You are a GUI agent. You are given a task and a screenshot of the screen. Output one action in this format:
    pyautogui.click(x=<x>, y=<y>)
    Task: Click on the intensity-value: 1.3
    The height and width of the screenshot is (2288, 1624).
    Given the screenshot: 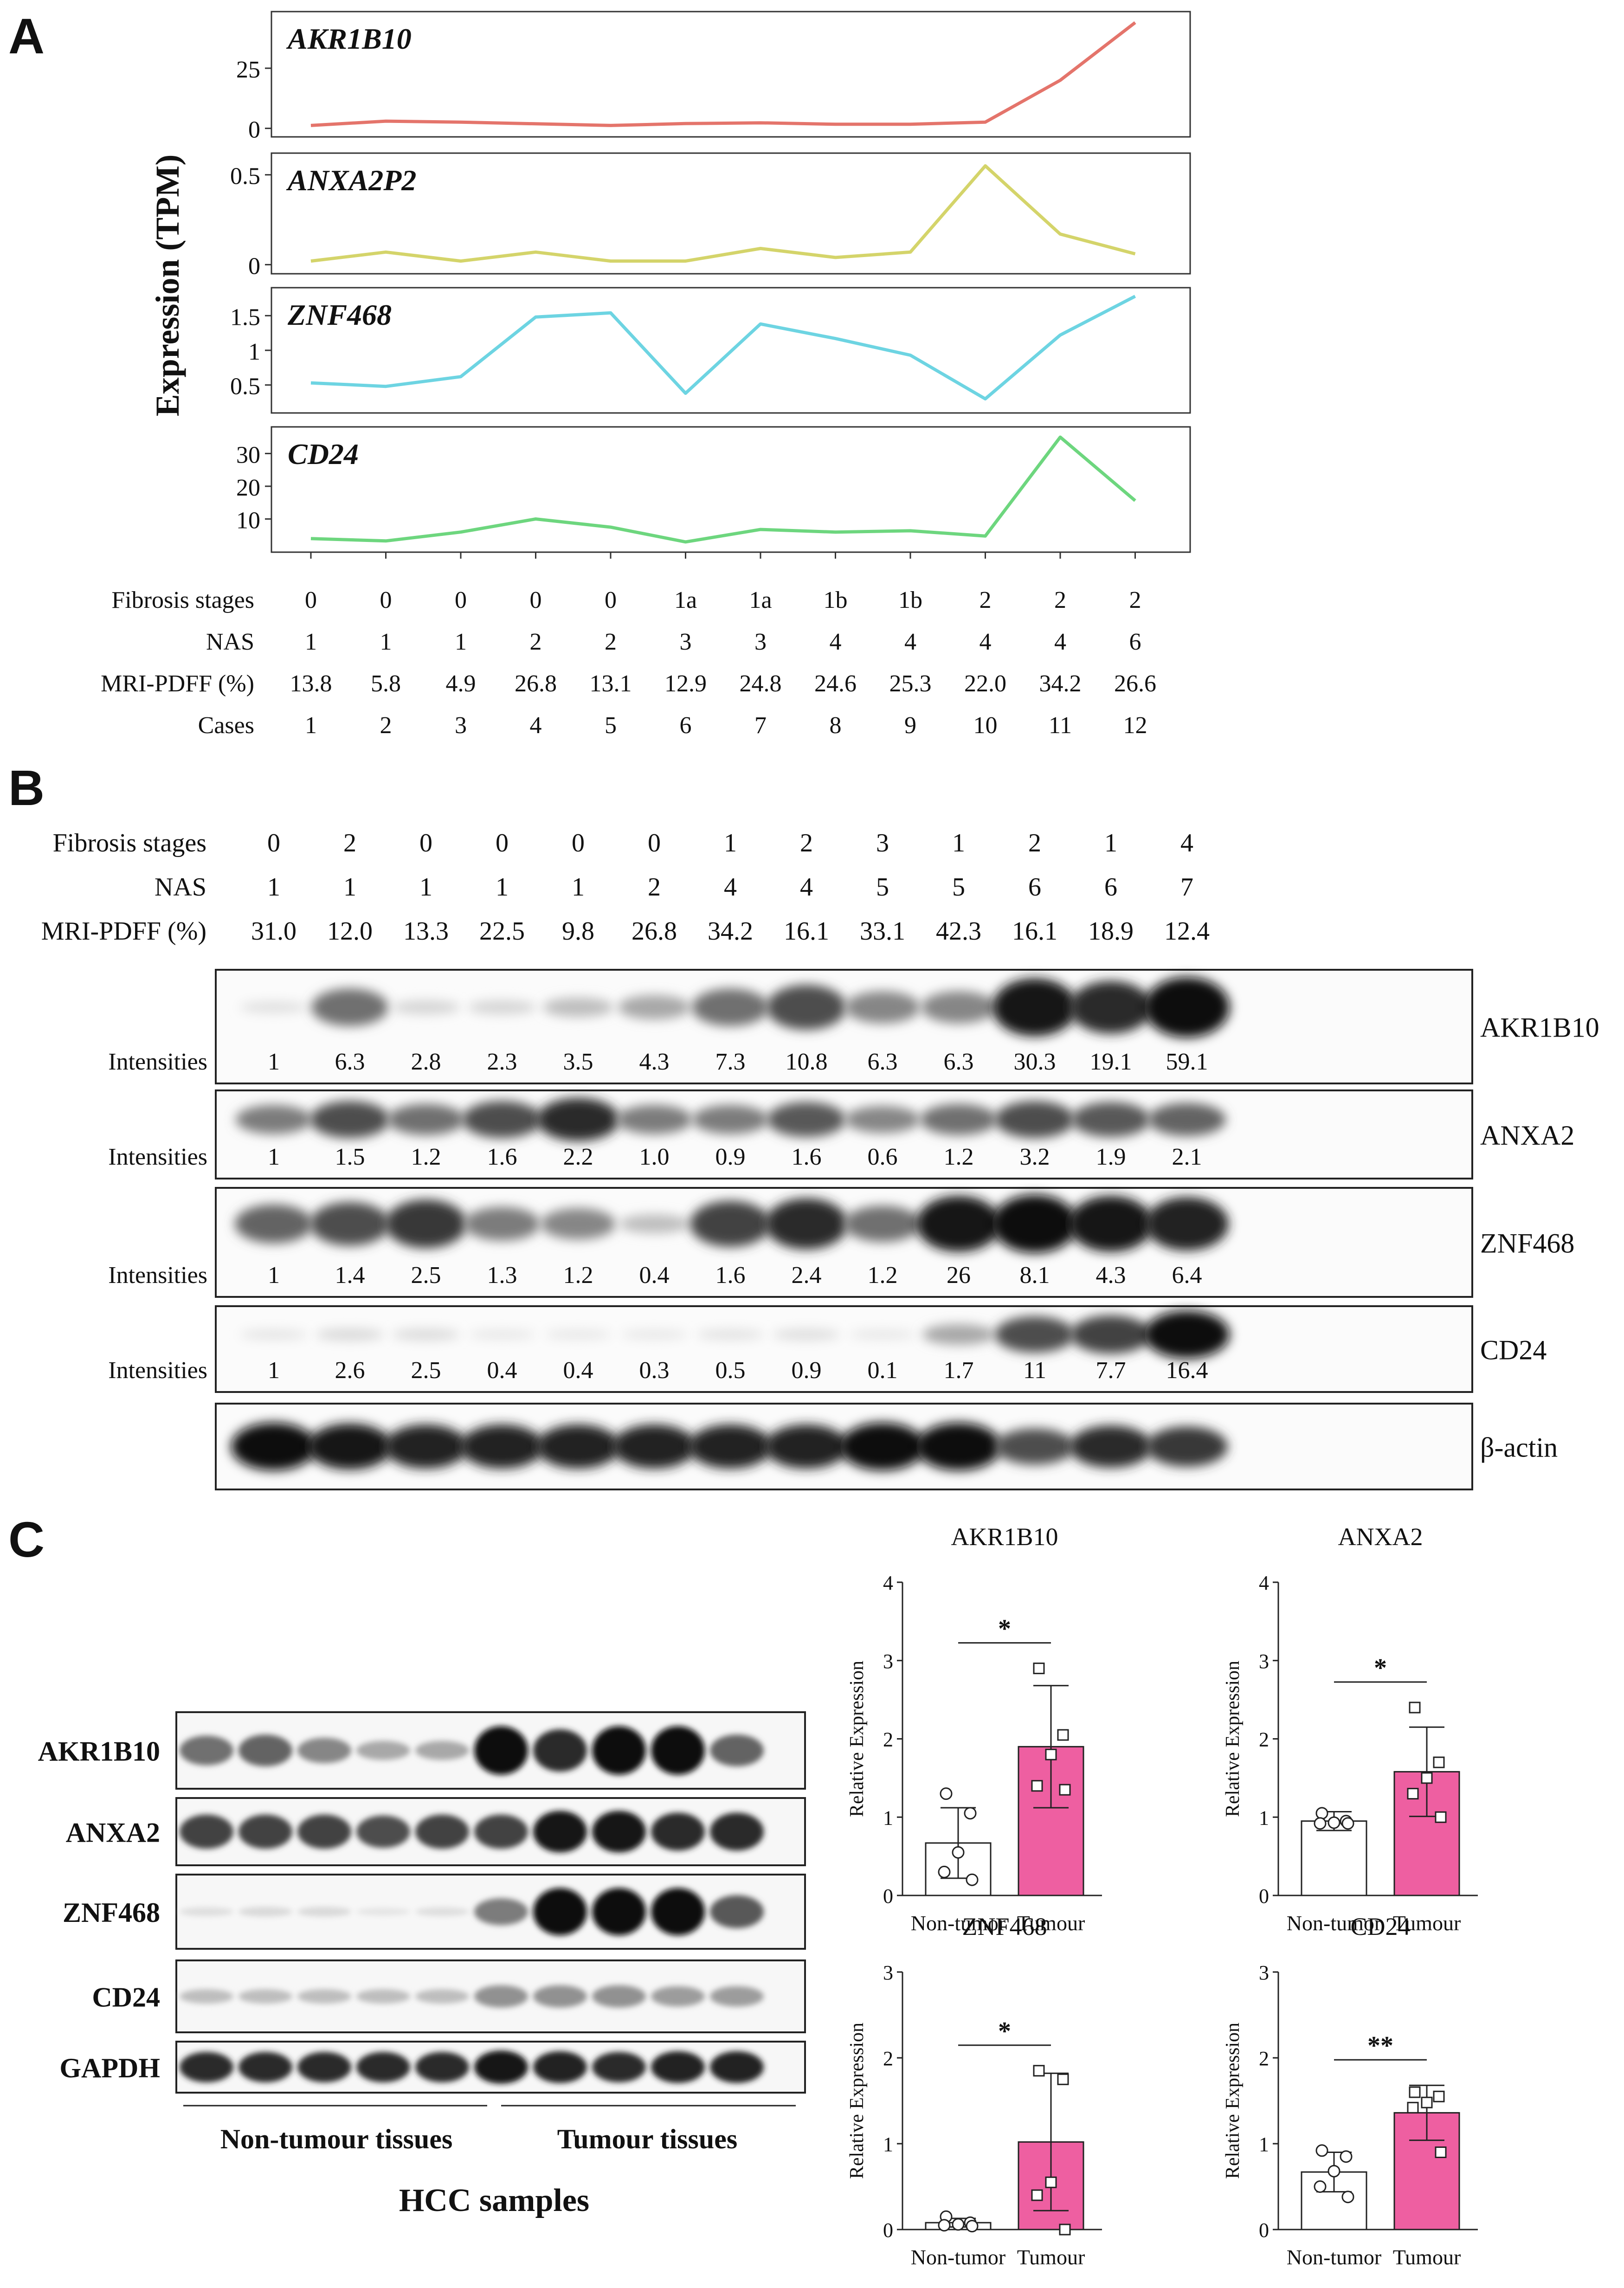 What is the action you would take?
    pyautogui.click(x=502, y=1275)
    